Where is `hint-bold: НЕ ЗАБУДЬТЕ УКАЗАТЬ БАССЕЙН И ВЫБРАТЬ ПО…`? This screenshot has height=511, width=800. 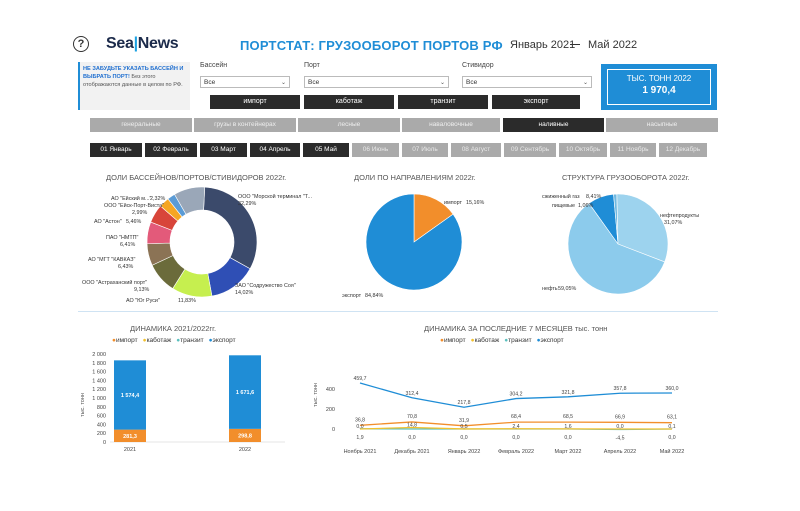
hint-bold: НЕ ЗАБУДЬТЕ УКАЗАТЬ БАССЕЙН И ВЫБРАТЬ ПО… is located at coordinates (133, 73).